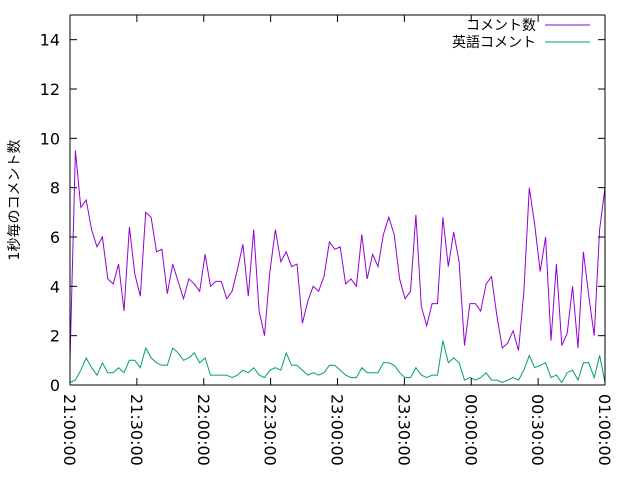 Image resolution: width=640 pixels, height=480 pixels. I want to click on x-tick-label: 23:30:00, so click(403, 430).